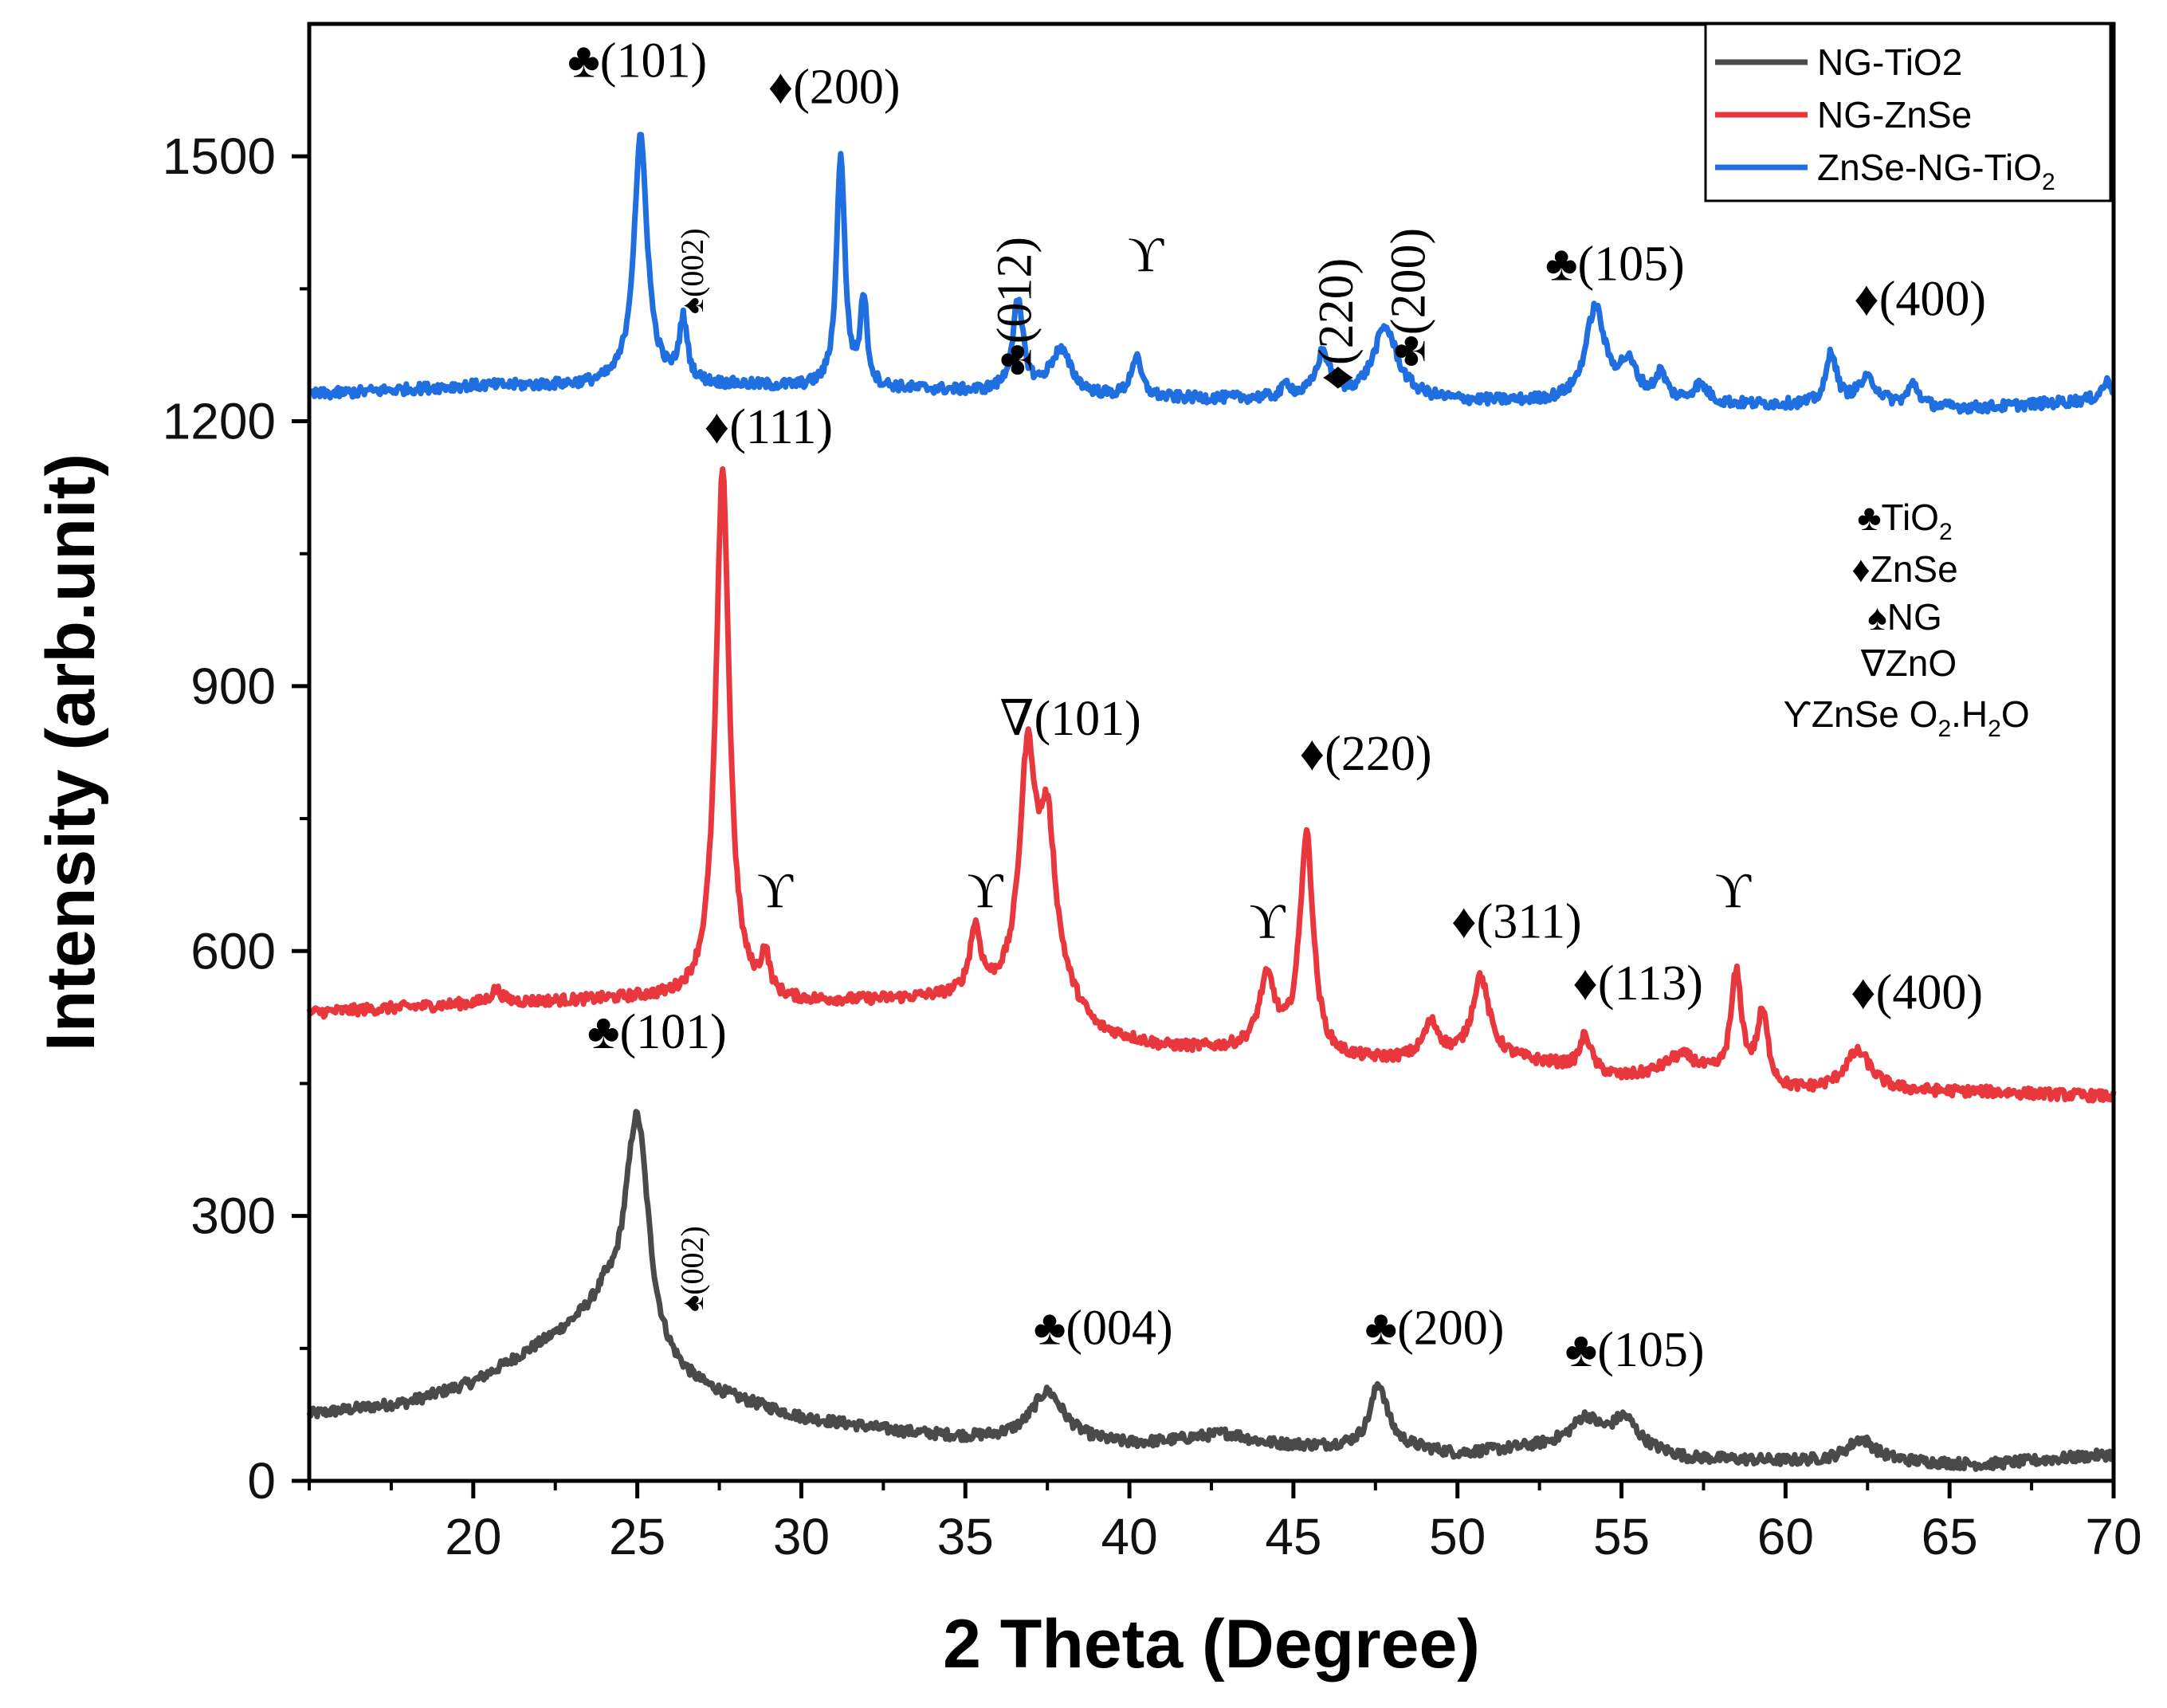 This screenshot has height=1708, width=2167. I want to click on x-tick-label: 45, so click(1293, 1536).